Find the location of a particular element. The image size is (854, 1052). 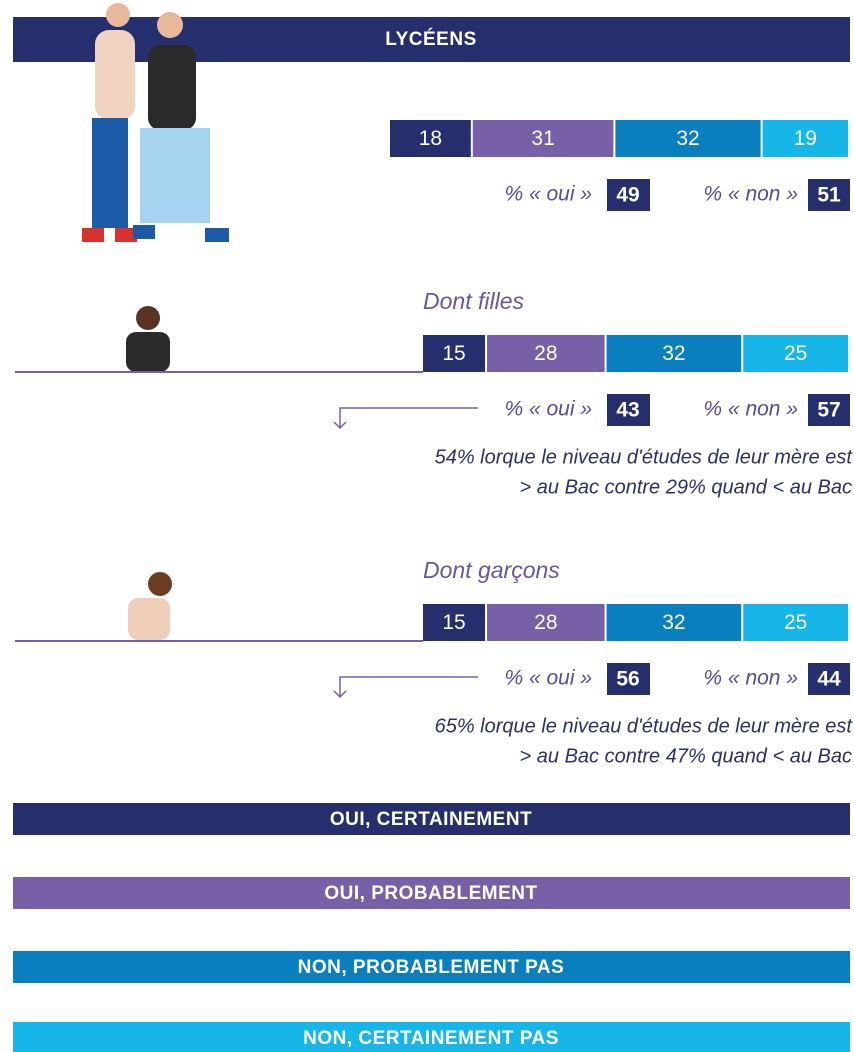

legend-label: NON, PROBABLEMENT PAS is located at coordinates (431, 967).